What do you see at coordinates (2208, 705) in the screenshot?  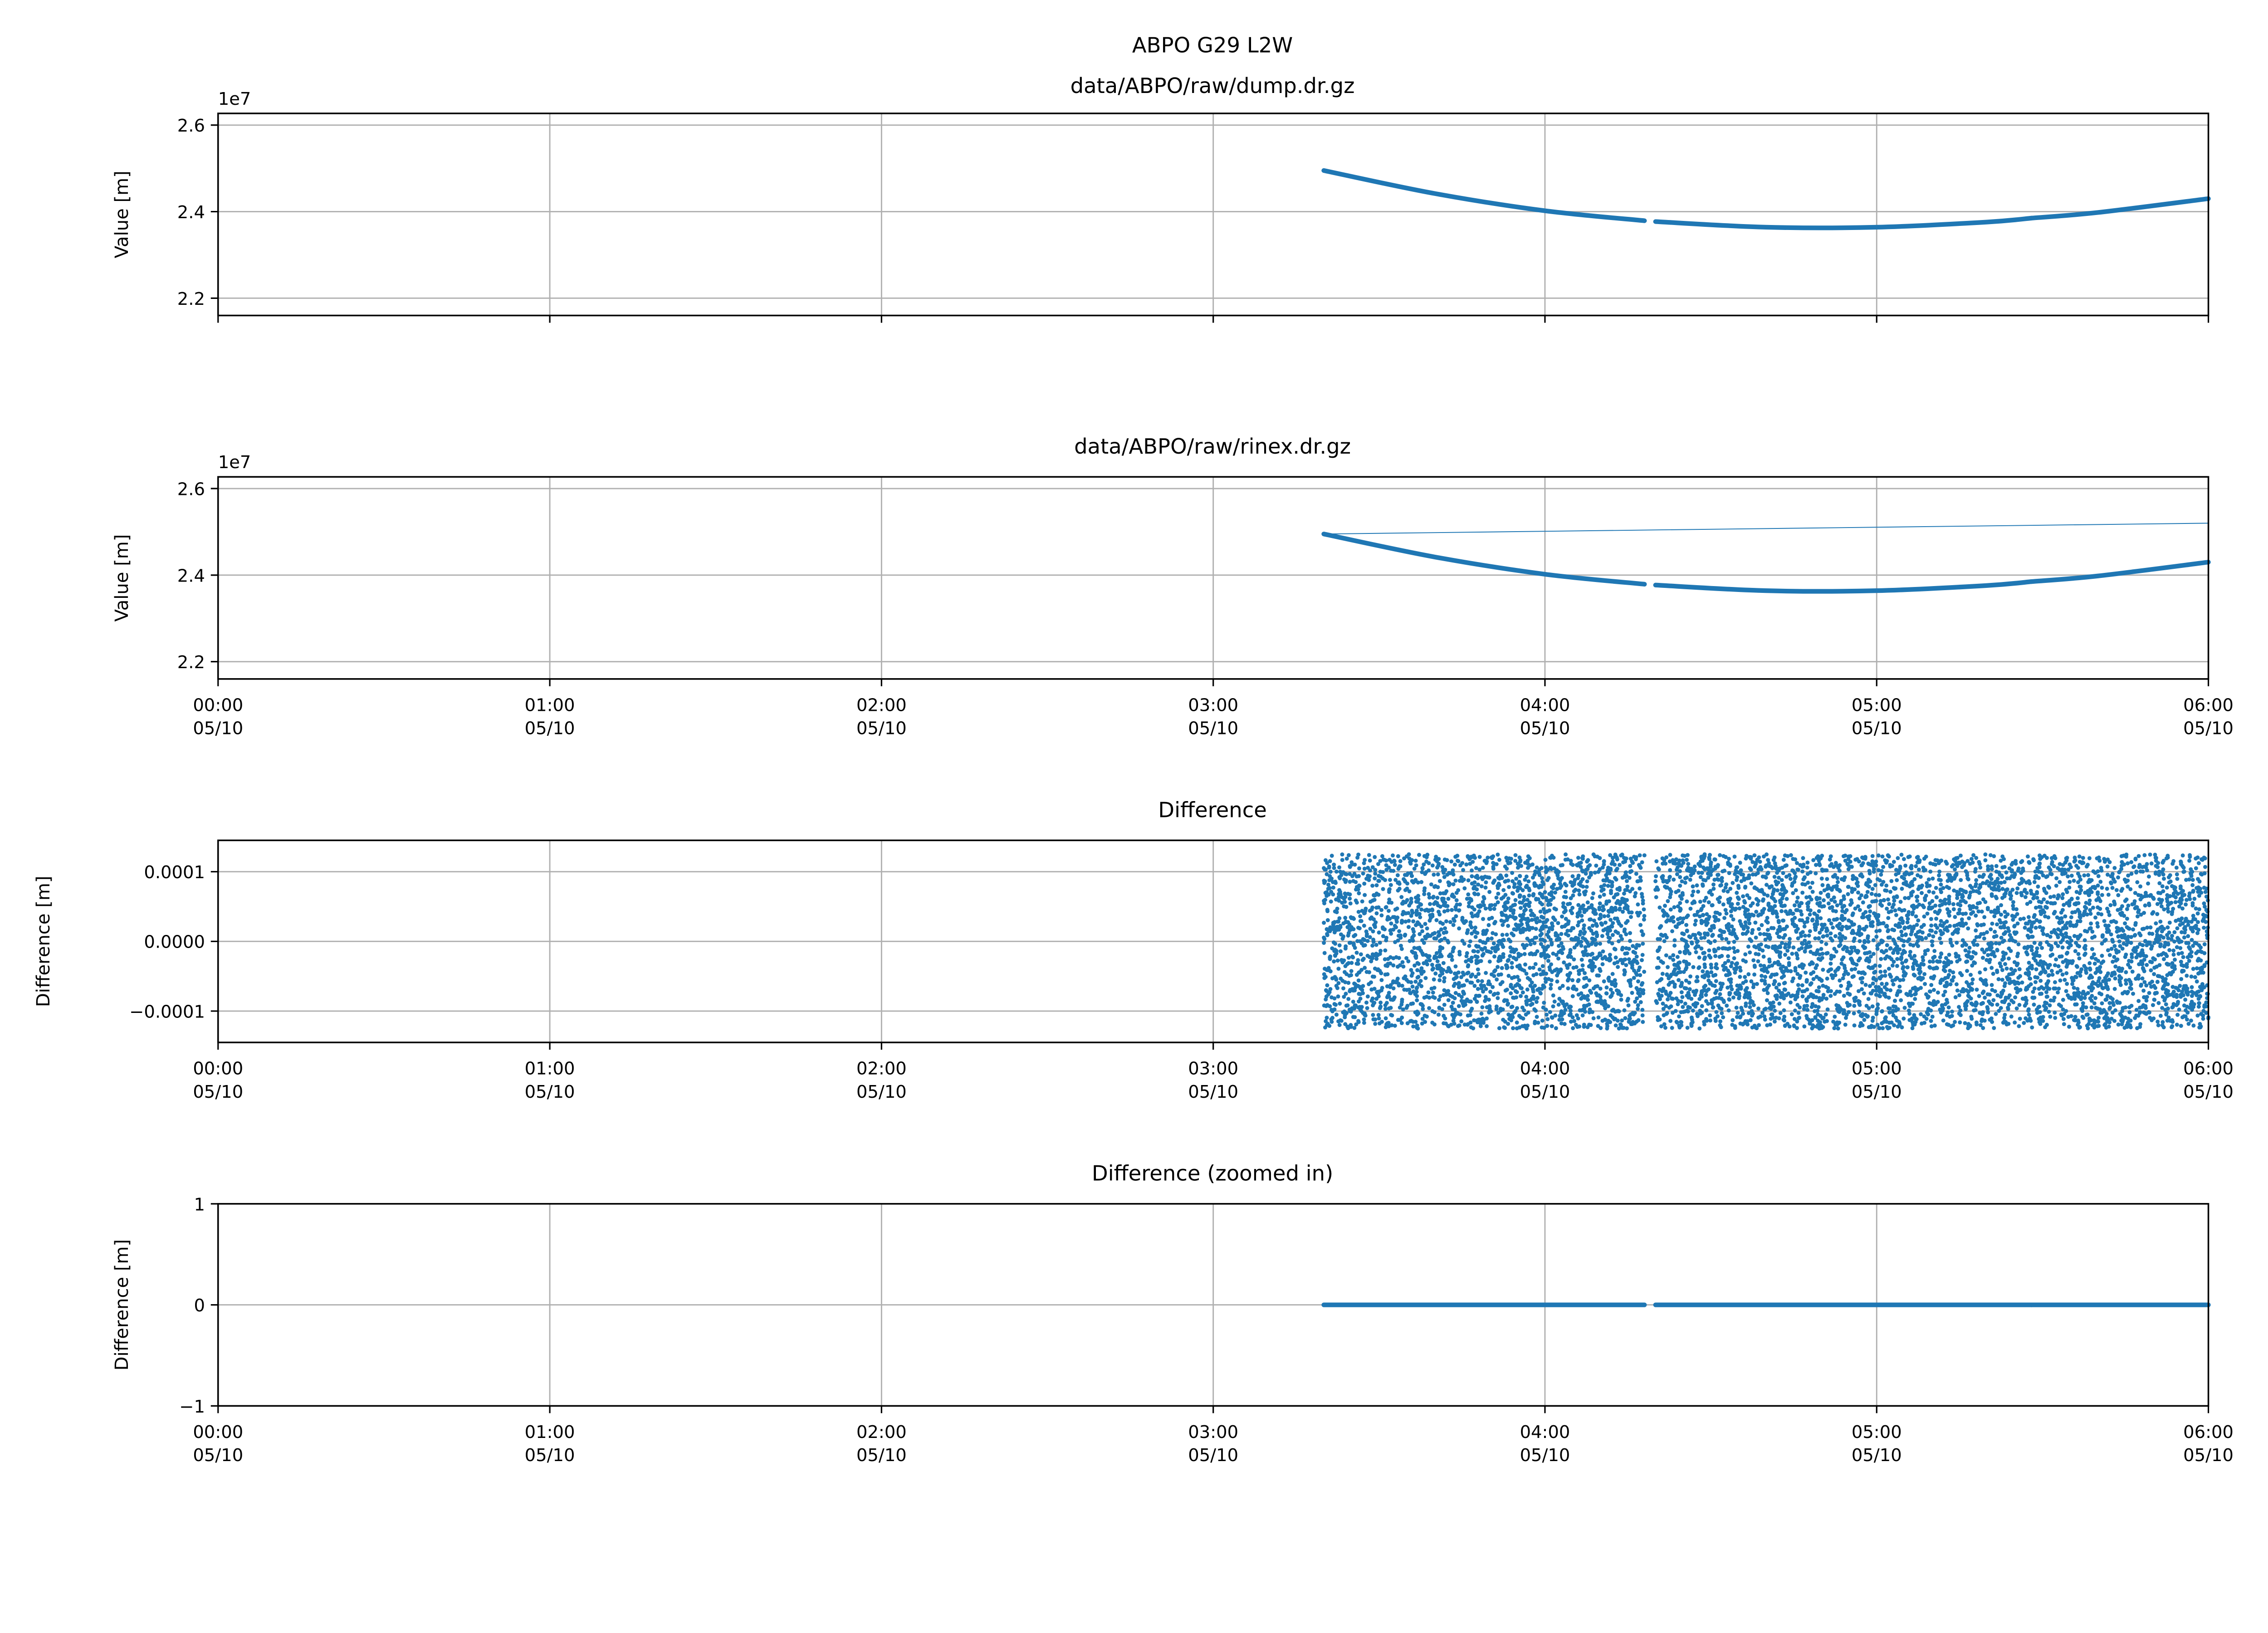 I see `x-tick-label-time: 06:00` at bounding box center [2208, 705].